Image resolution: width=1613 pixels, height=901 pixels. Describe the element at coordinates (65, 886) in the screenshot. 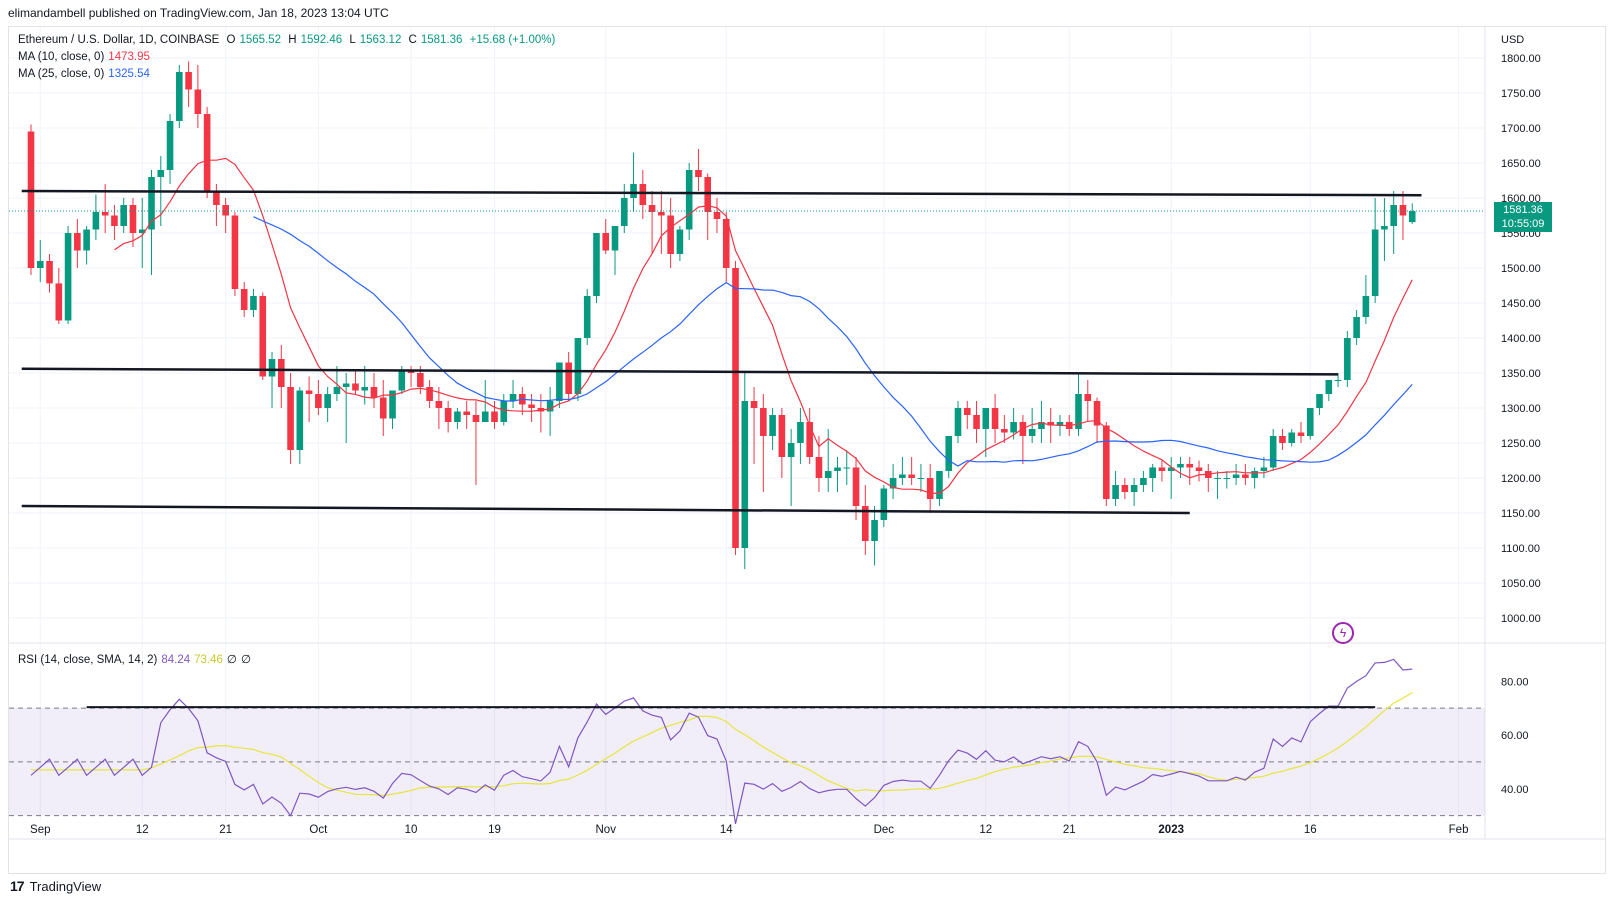

I see `footer-brand-name: TradingView` at that location.